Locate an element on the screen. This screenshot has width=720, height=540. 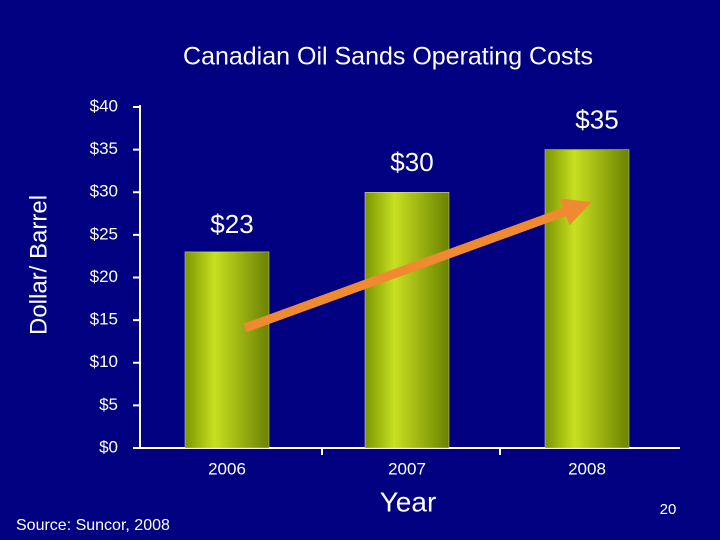
value-label: $23 is located at coordinates (231, 224).